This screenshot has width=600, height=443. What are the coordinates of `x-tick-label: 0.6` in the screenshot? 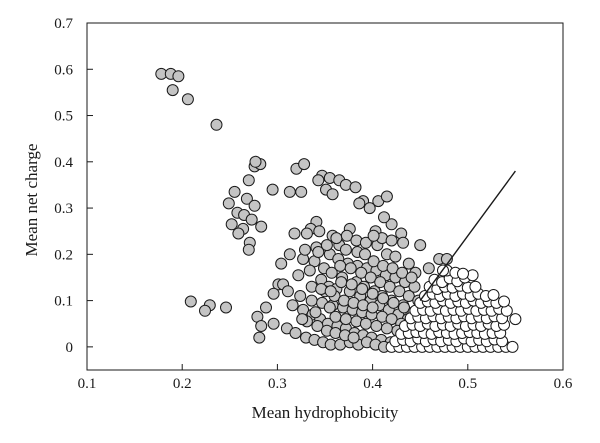 It's located at (563, 384).